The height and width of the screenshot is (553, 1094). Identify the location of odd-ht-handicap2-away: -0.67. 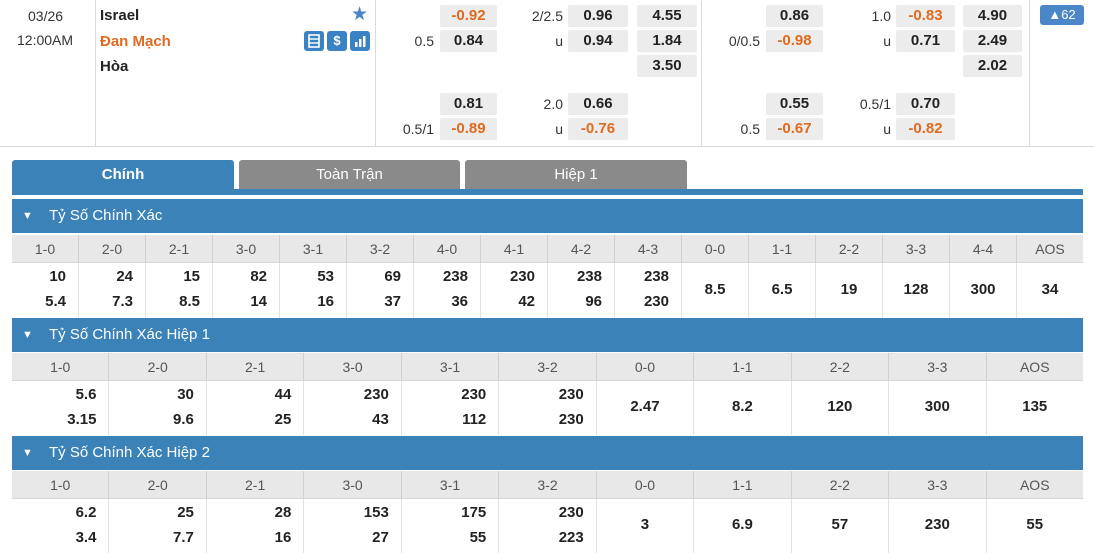
(794, 129).